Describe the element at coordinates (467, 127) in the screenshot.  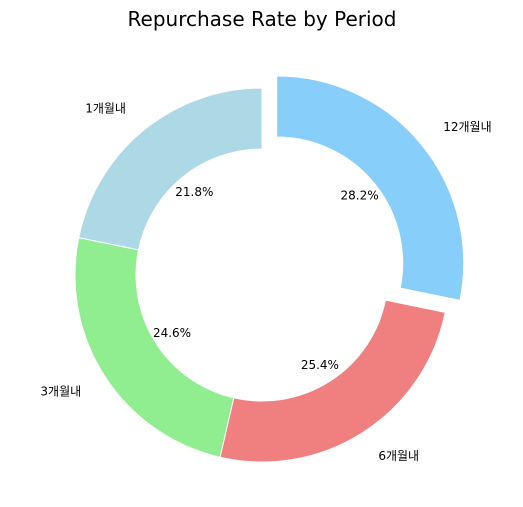
I see `category-label: 12개월내` at that location.